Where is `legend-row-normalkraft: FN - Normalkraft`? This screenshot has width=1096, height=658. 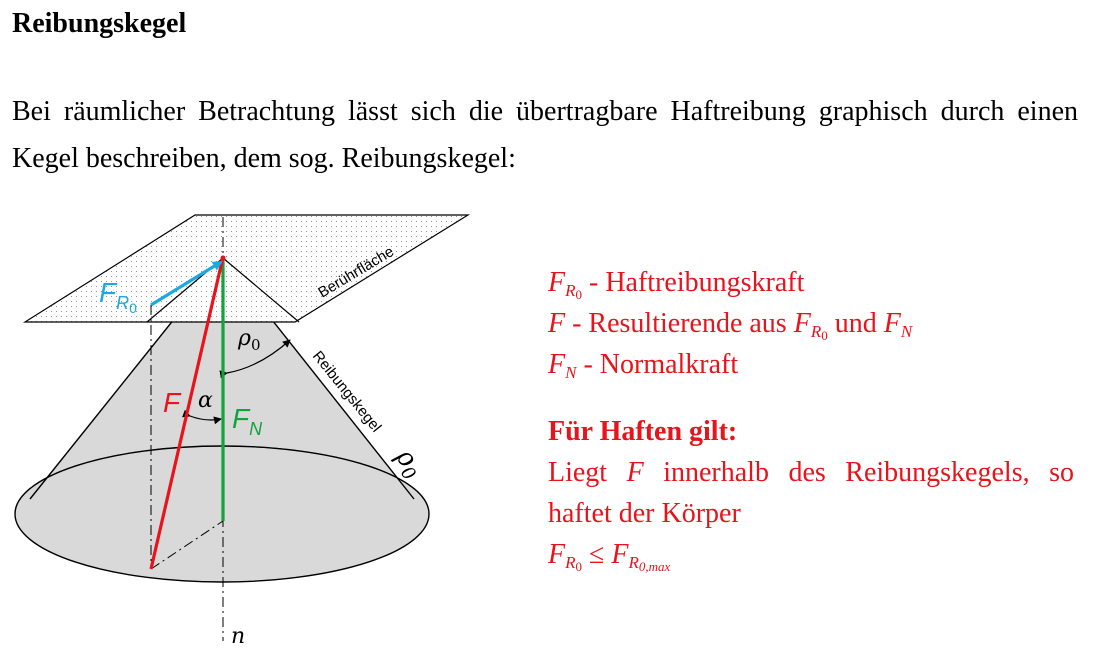 legend-row-normalkraft: FN - Normalkraft is located at coordinates (643, 365).